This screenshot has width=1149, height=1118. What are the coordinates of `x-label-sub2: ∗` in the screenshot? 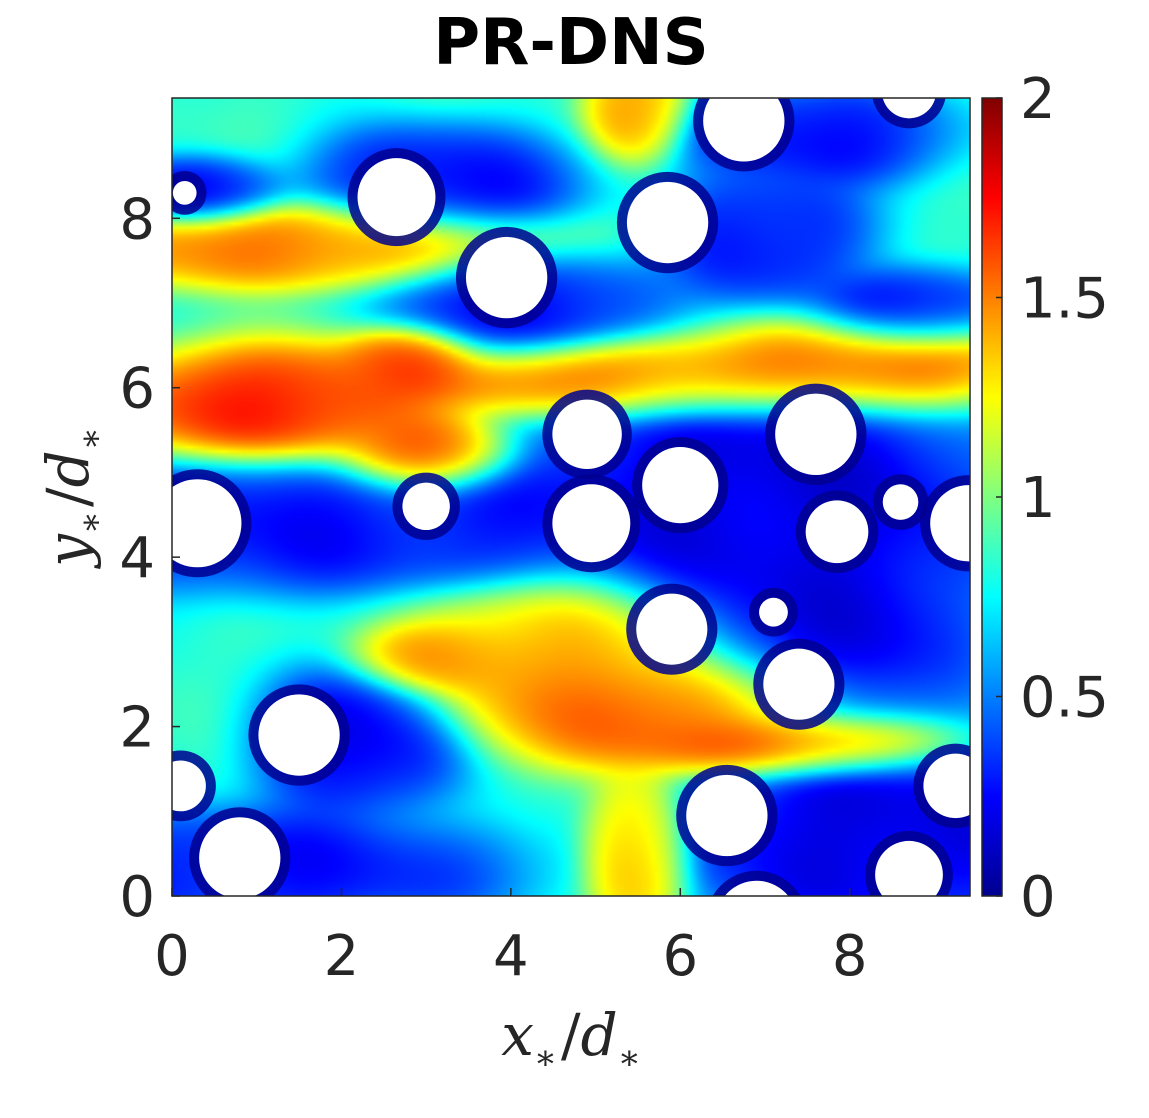 It's located at (629, 1058).